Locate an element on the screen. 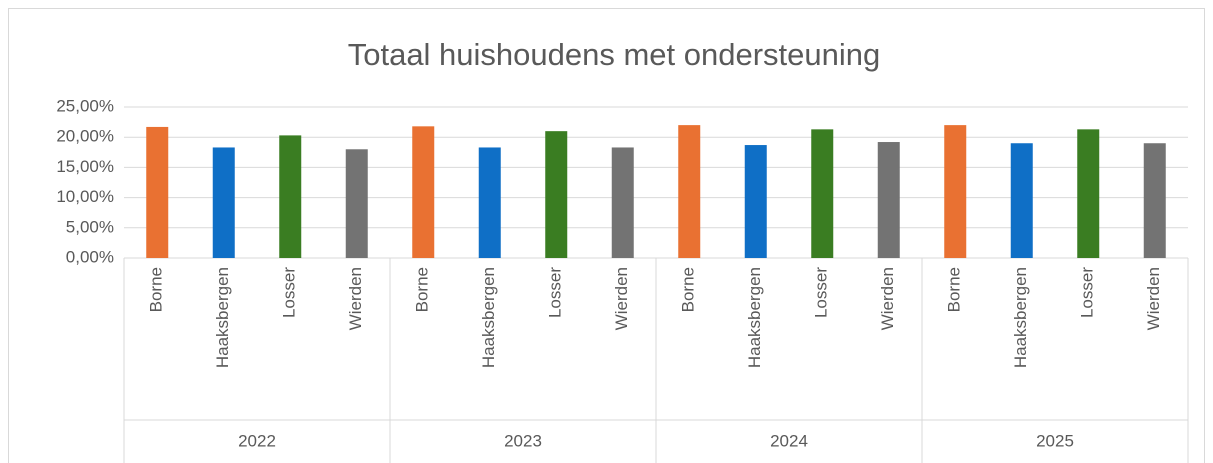 The width and height of the screenshot is (1213, 463). group-label: 2022 is located at coordinates (257, 440).